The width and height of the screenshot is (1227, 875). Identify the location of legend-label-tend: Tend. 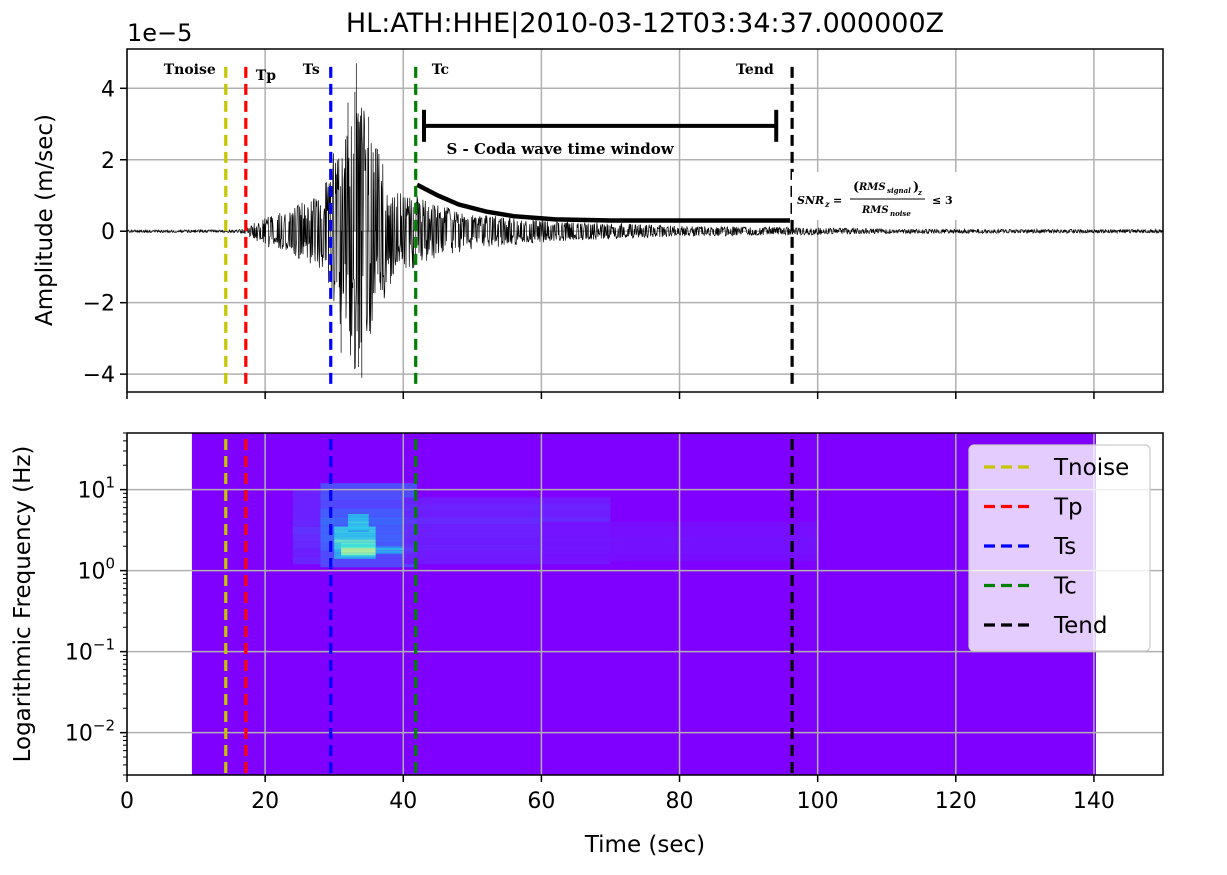
(1080, 626).